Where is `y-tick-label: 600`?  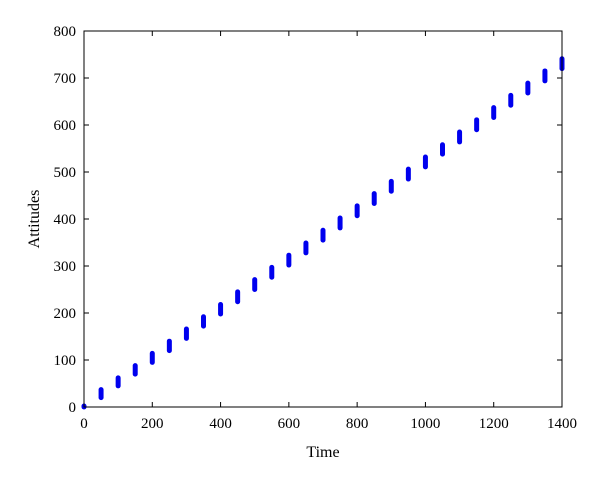
y-tick-label: 600 is located at coordinates (65, 126).